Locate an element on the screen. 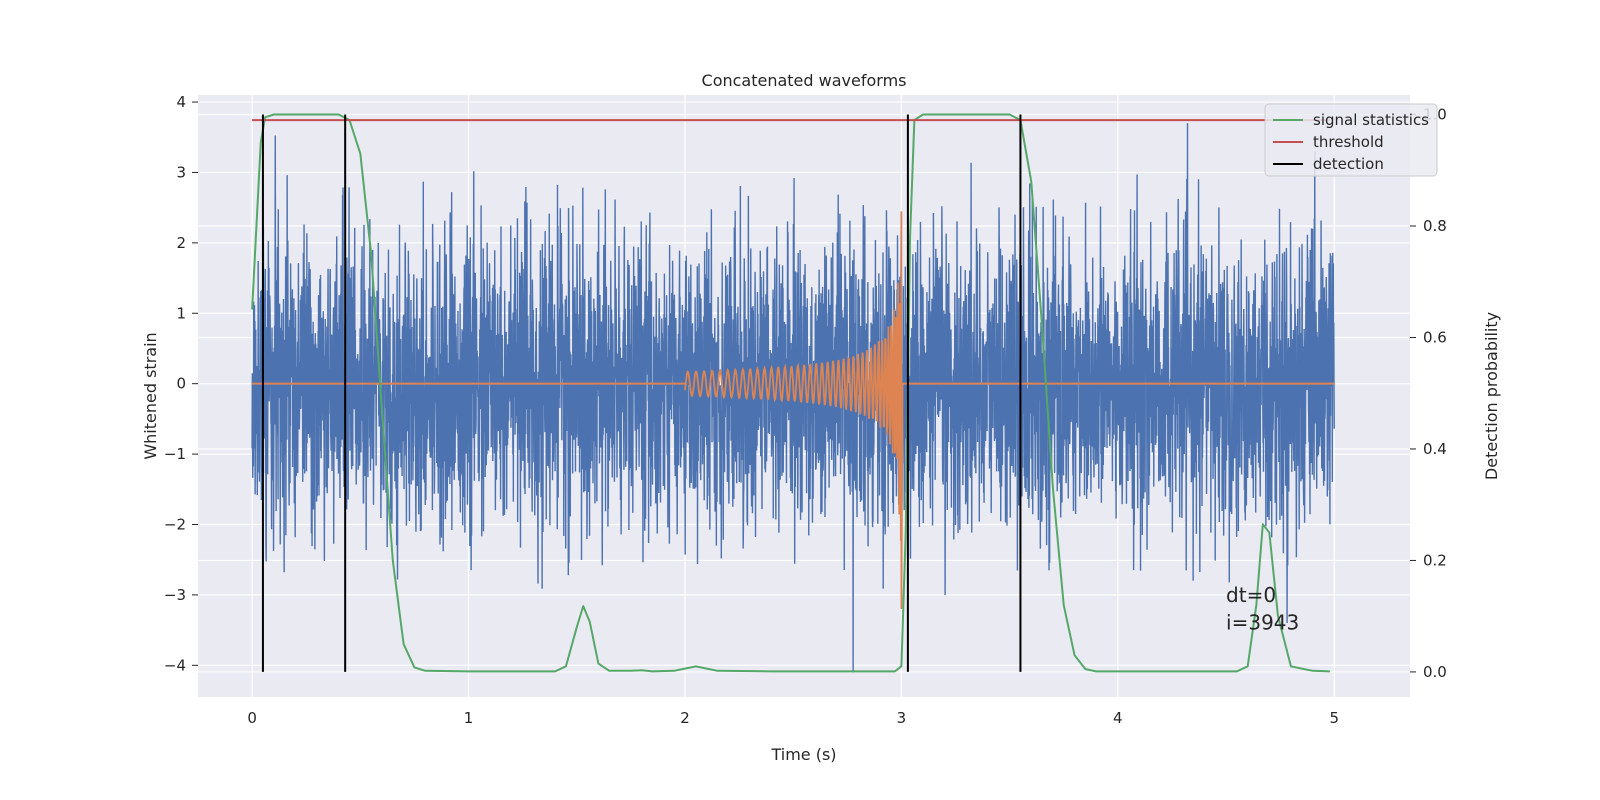  chirp-waveform-line is located at coordinates (794, 410).